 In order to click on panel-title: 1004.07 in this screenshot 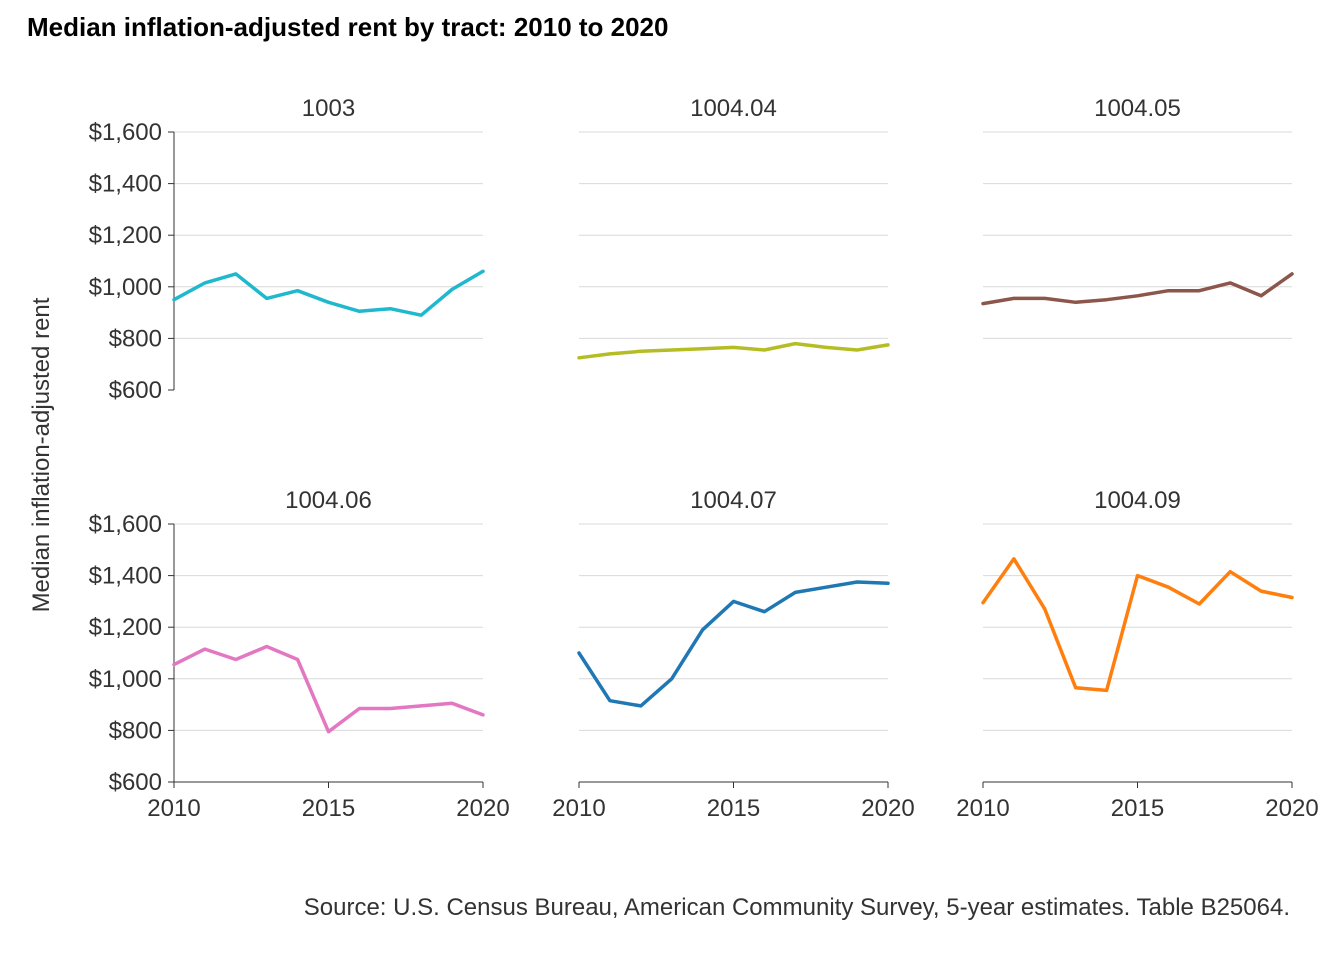, I will do `click(733, 500)`.